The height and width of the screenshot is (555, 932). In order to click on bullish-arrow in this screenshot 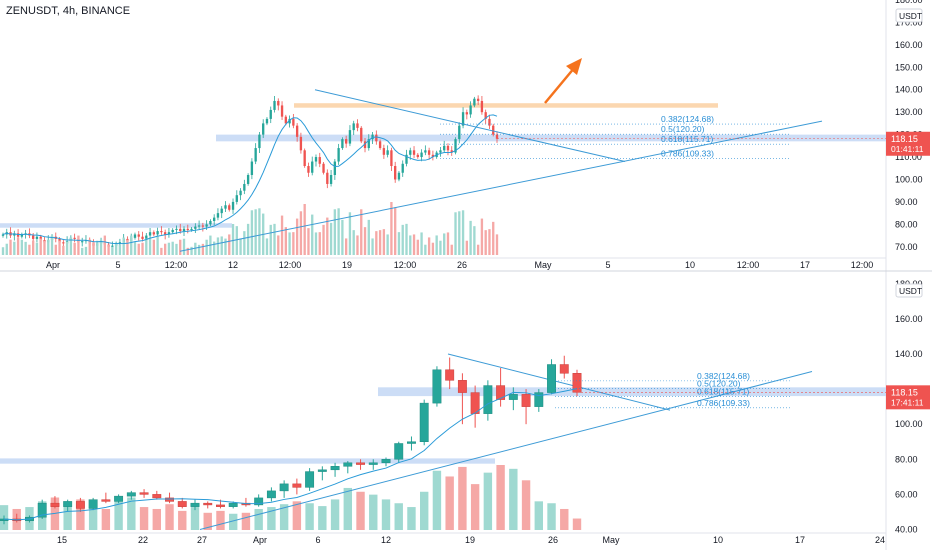, I will do `click(560, 85)`.